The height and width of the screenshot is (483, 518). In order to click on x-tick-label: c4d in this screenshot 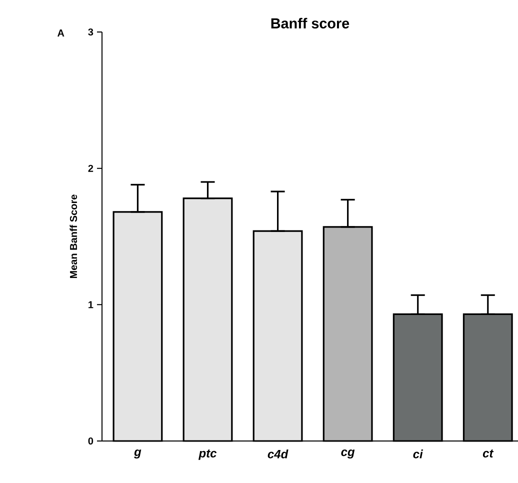, I will do `click(278, 454)`.